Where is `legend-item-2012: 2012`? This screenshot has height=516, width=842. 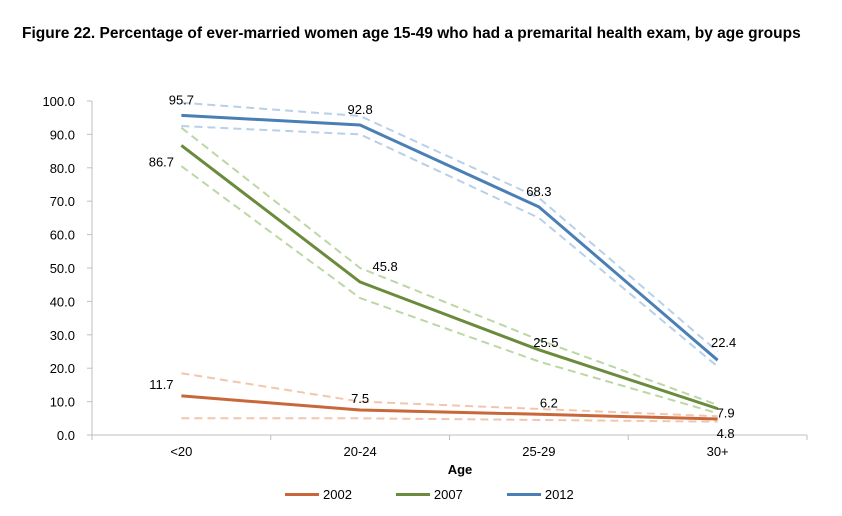 legend-item-2012: 2012 is located at coordinates (540, 494).